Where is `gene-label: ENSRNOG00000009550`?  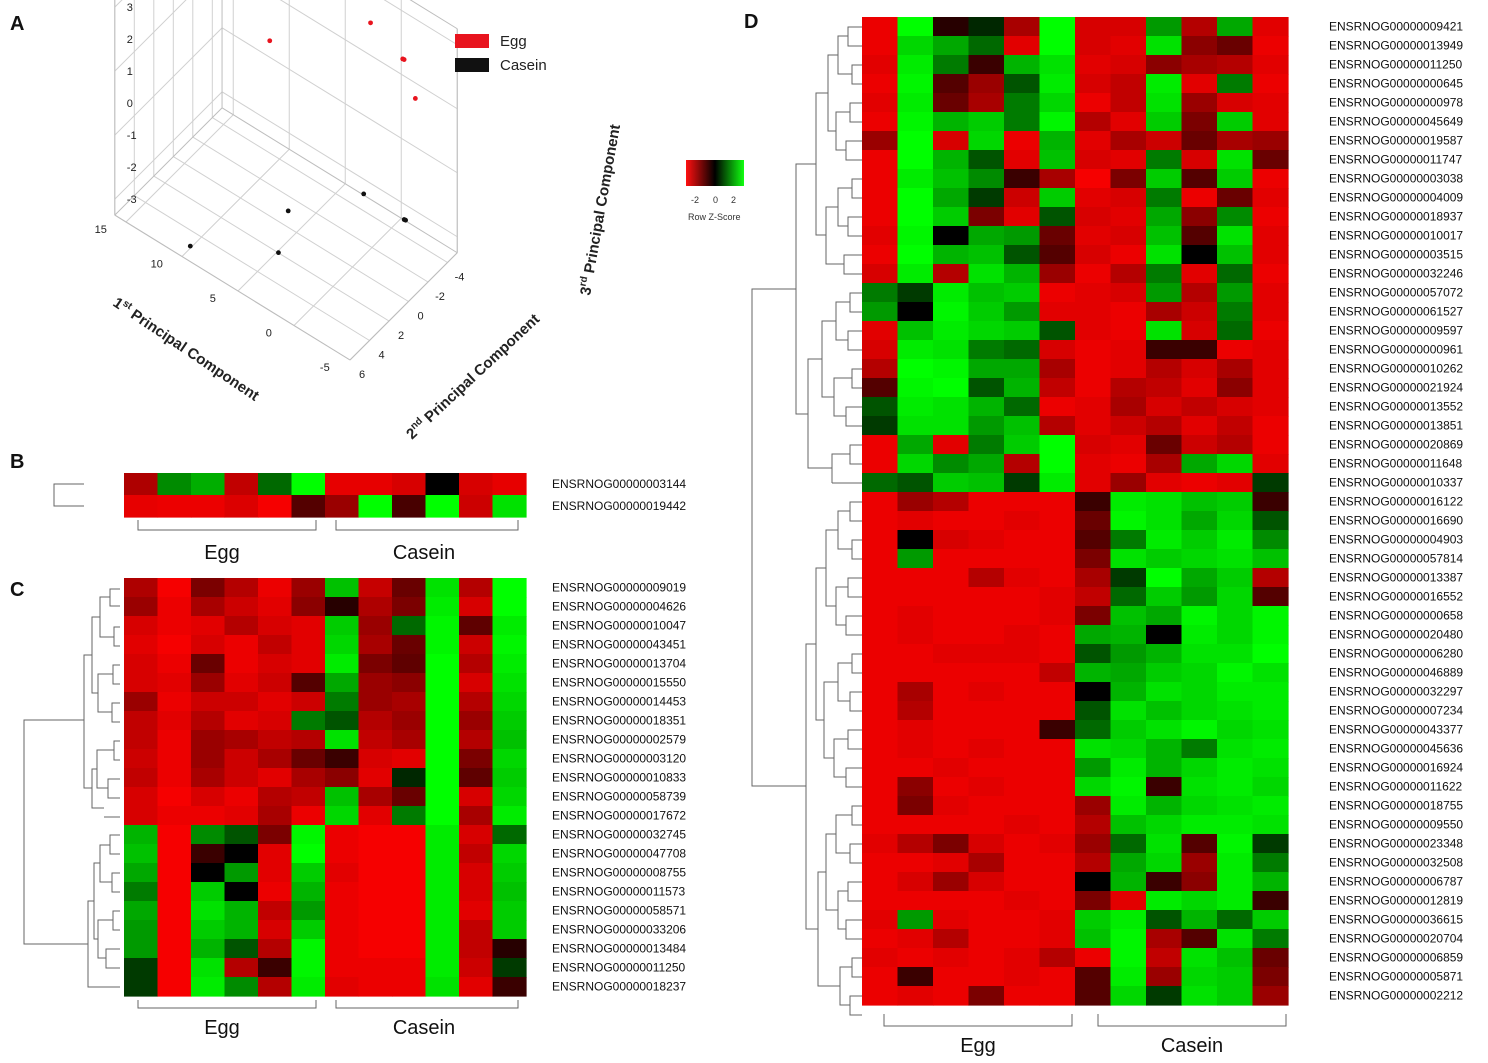
gene-label: ENSRNOG00000009550 is located at coordinates (1396, 825).